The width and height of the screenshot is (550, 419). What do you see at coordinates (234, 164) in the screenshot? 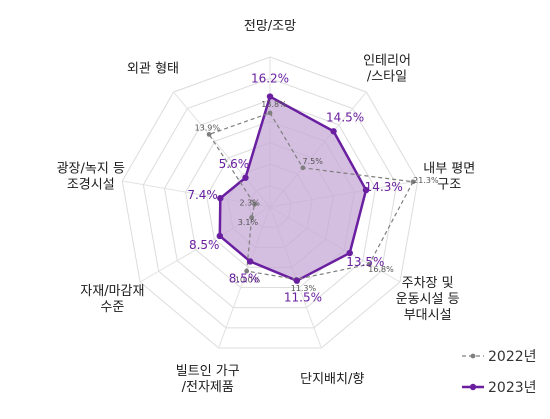
I see `series-2023-label: 5.6%` at bounding box center [234, 164].